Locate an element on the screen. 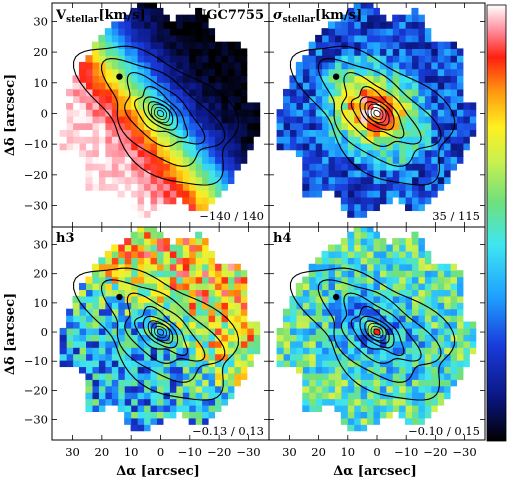  isophote-contour is located at coordinates (377, 113).